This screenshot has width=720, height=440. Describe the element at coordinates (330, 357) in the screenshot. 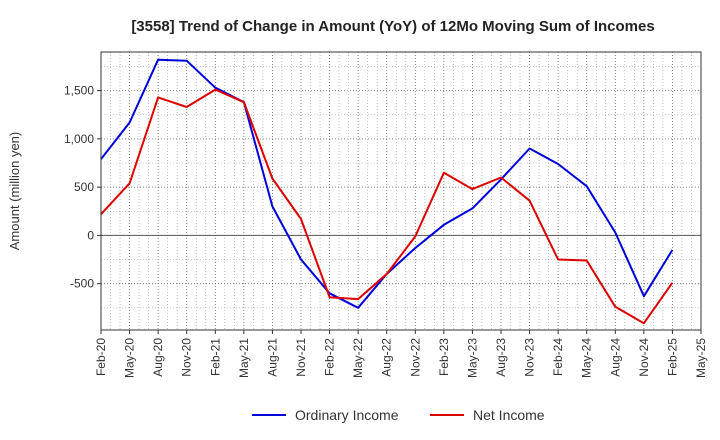

I see `x-tick-label: Feb-22` at that location.